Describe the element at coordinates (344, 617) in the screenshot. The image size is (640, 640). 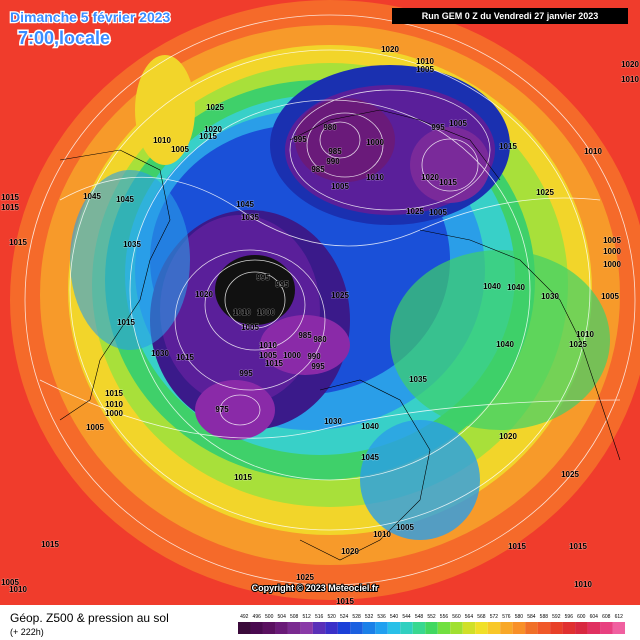
I see `legend-label: 524` at that location.